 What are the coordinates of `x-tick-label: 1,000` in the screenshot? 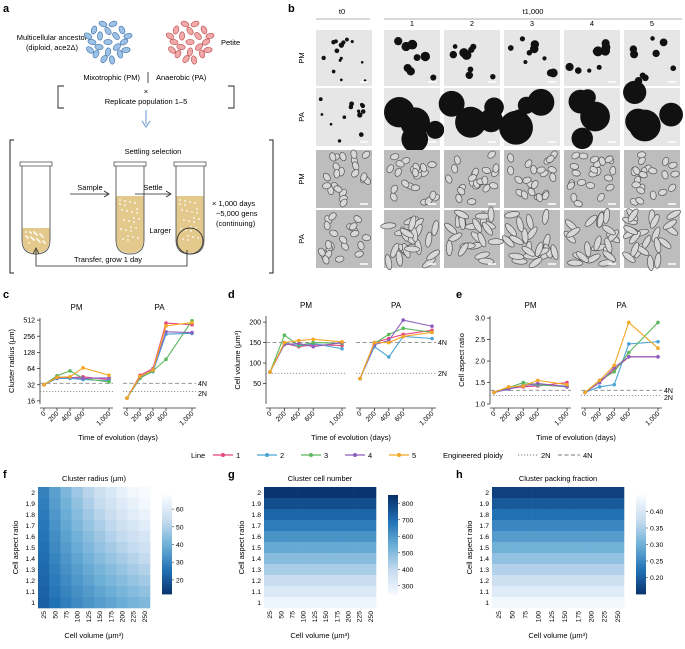 It's located at (426, 418).